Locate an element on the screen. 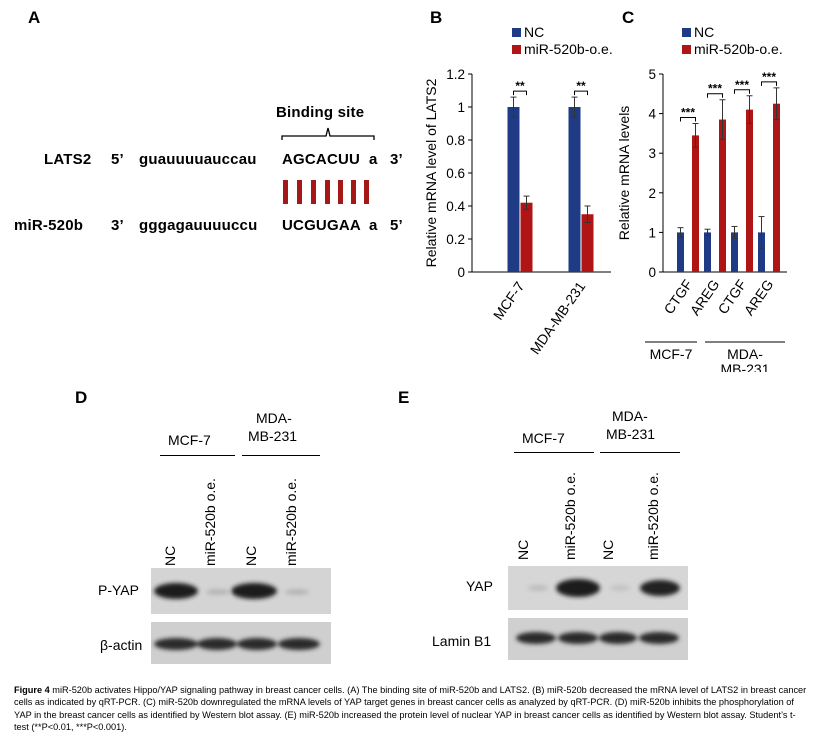  e-group1-line is located at coordinates (554, 452).